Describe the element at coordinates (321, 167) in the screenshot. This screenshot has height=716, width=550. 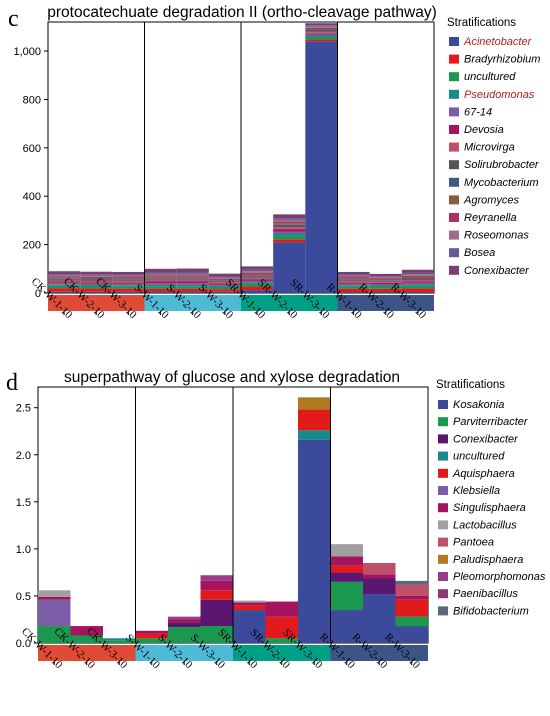
I see `c-bar-segment-SR-W-3-10-Acinetobacter` at that location.